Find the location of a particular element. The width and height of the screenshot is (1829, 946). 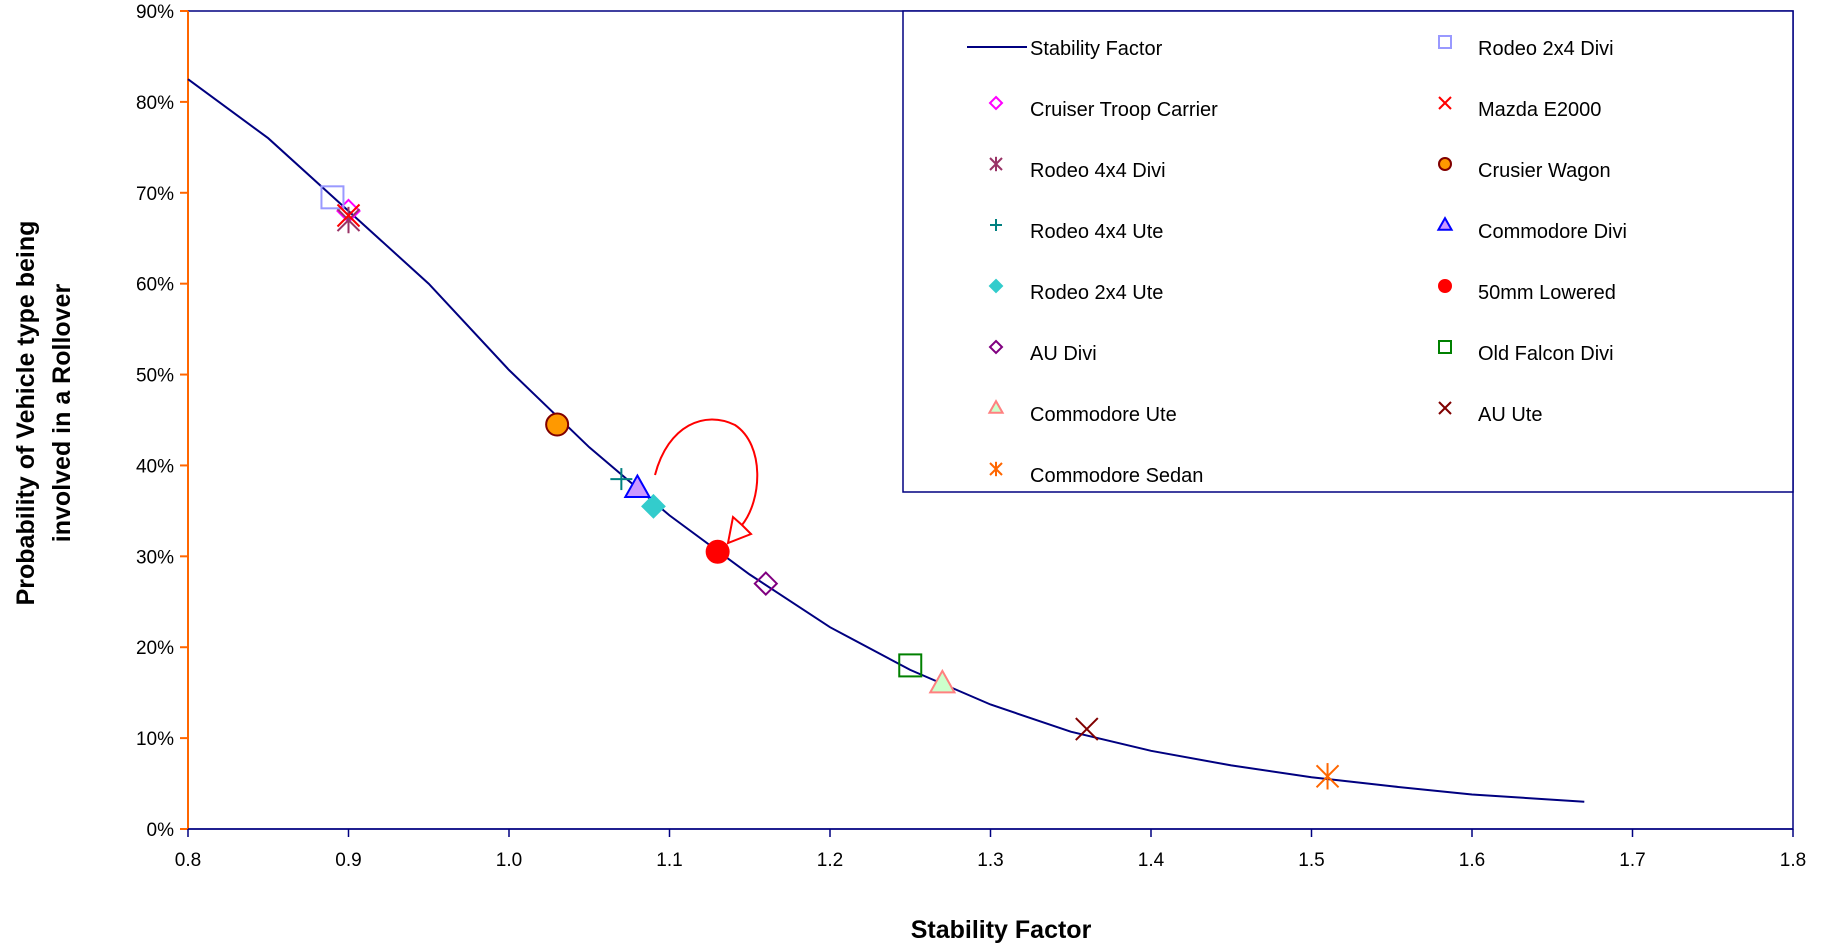

y-tick-label: 60% is located at coordinates (155, 285).